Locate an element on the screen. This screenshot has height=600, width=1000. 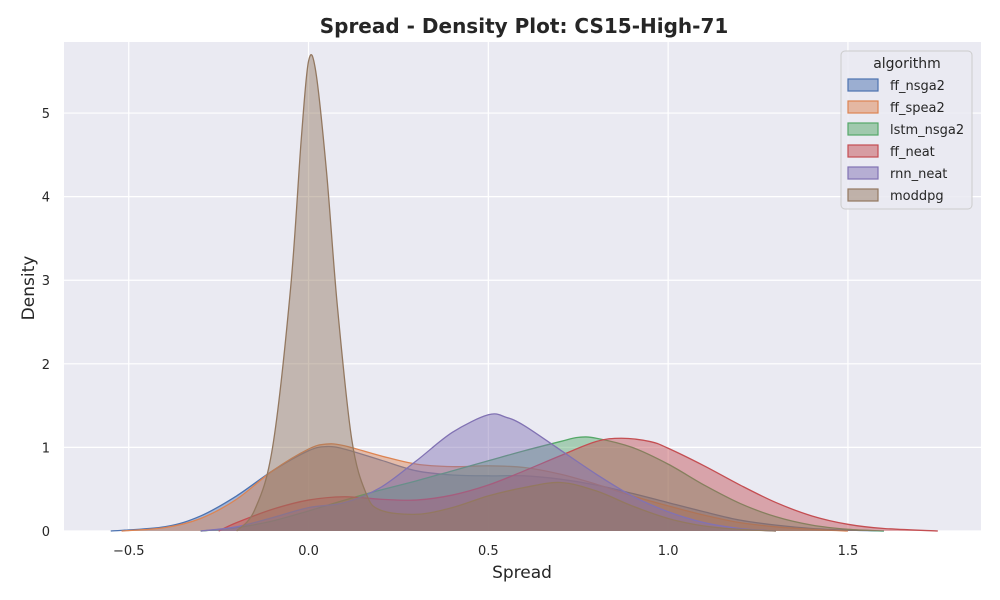
density-area-rnn_neat is located at coordinates (488, 472).